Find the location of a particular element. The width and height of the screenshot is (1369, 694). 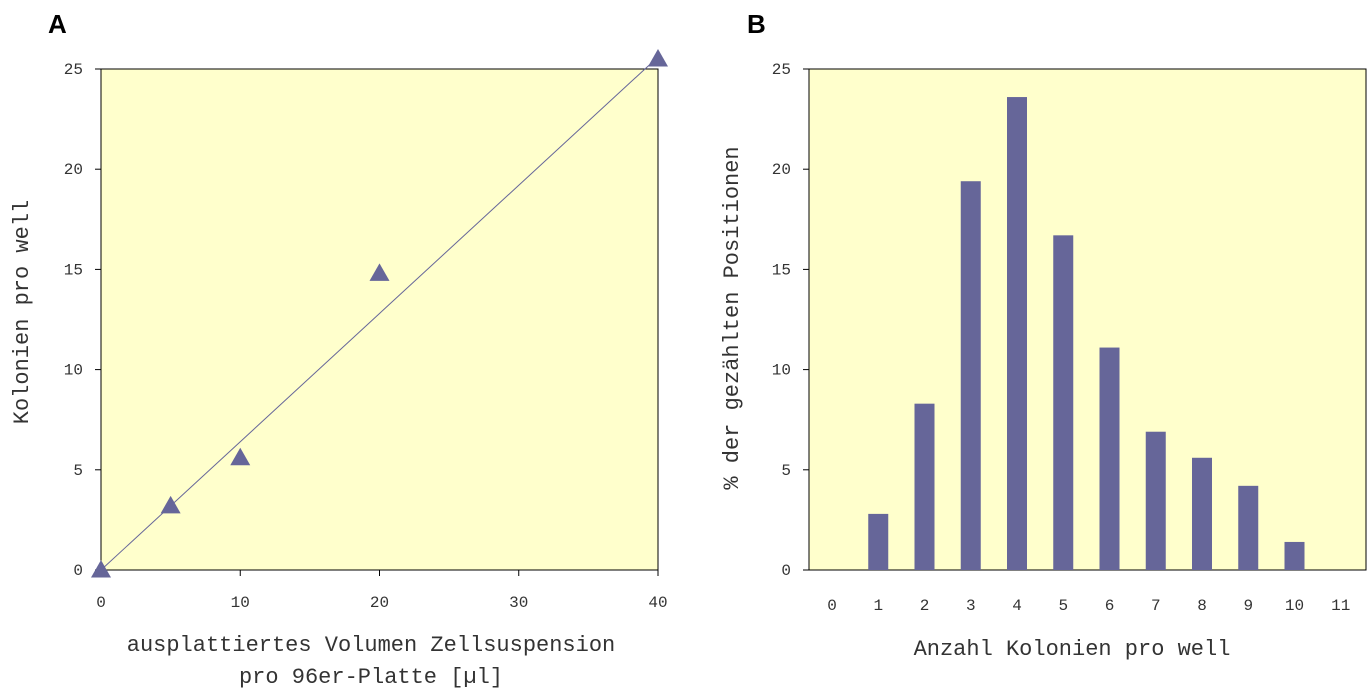

x-axis-label-a-line2: pro 96er-Platte [µl] is located at coordinates (371, 677).